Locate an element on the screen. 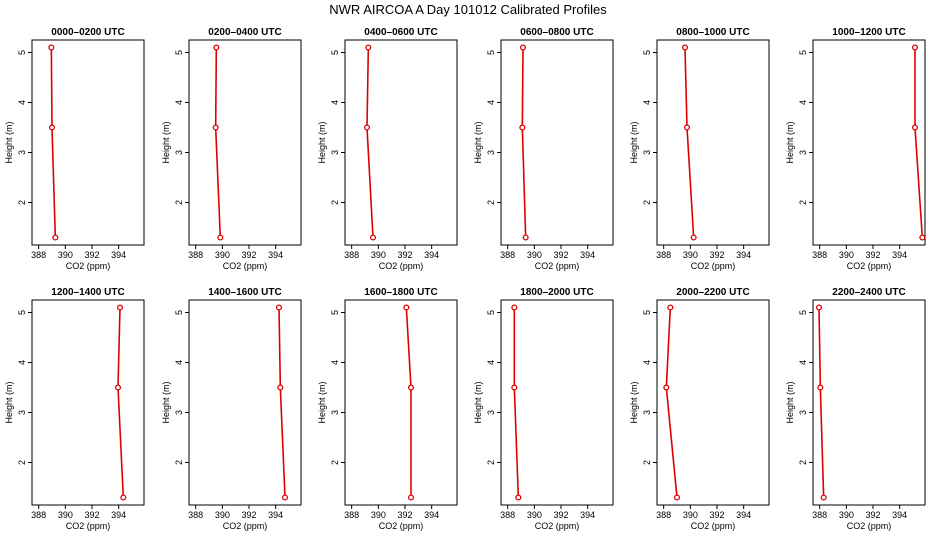 This screenshot has height=540, width=936. panel-title: 1400–1600 UTC is located at coordinates (244, 292).